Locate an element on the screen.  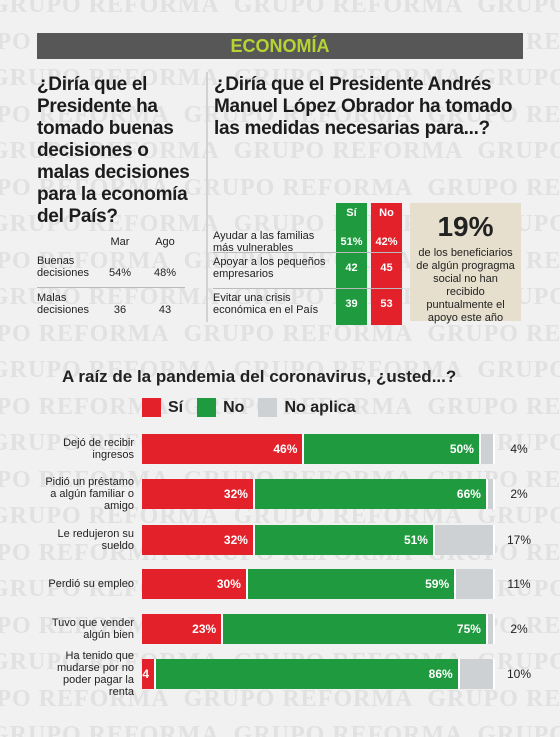
legend-label: Sí is located at coordinates (176, 407).